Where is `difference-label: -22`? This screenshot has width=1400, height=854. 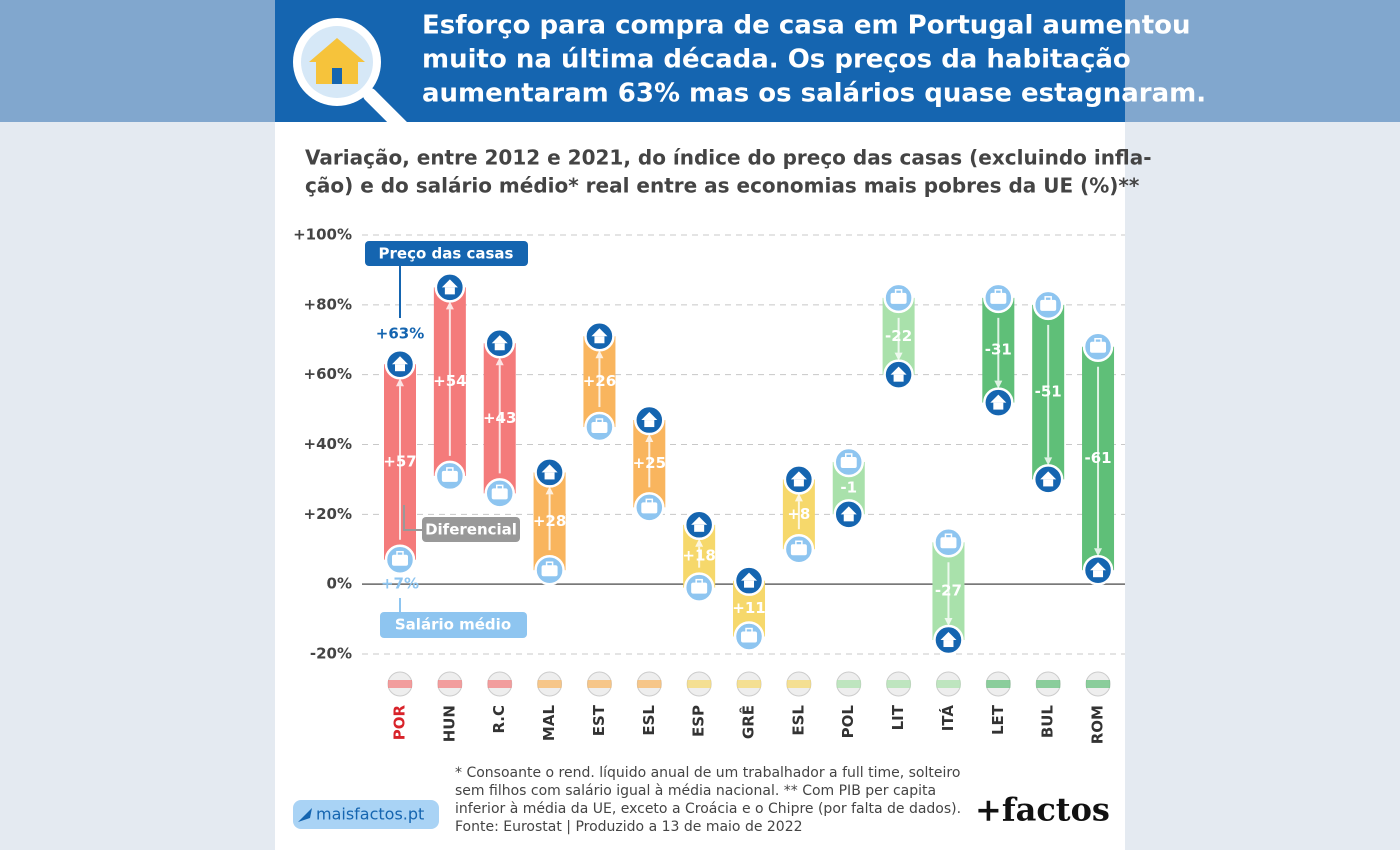
difference-label: -22 is located at coordinates (898, 336).